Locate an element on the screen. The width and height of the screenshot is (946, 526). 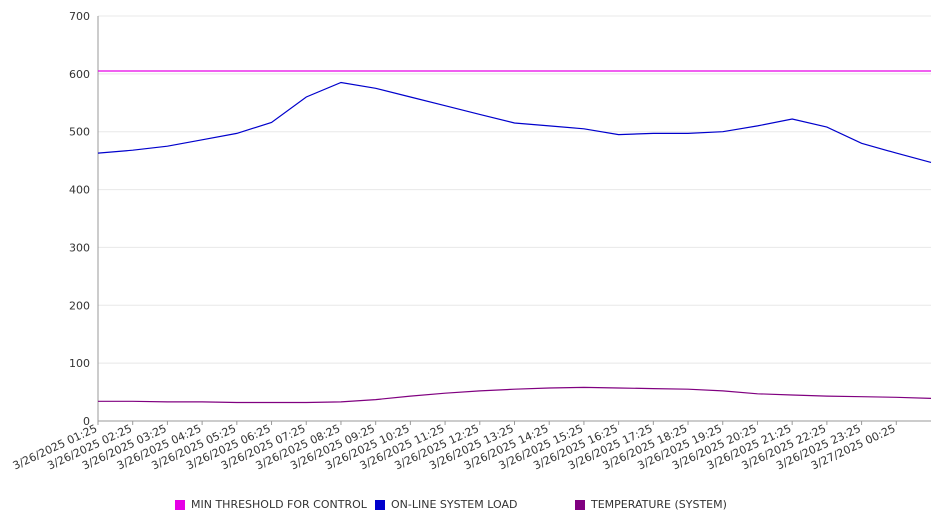
y-tick-label: 300 is located at coordinates (79, 247).